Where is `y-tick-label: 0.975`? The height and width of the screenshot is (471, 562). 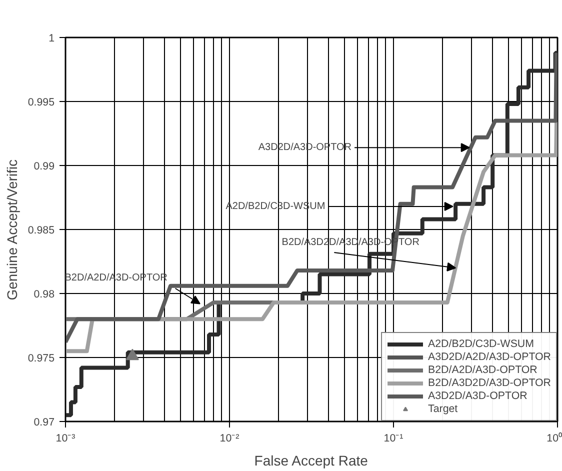
y-tick-label: 0.975 is located at coordinates (41, 358).